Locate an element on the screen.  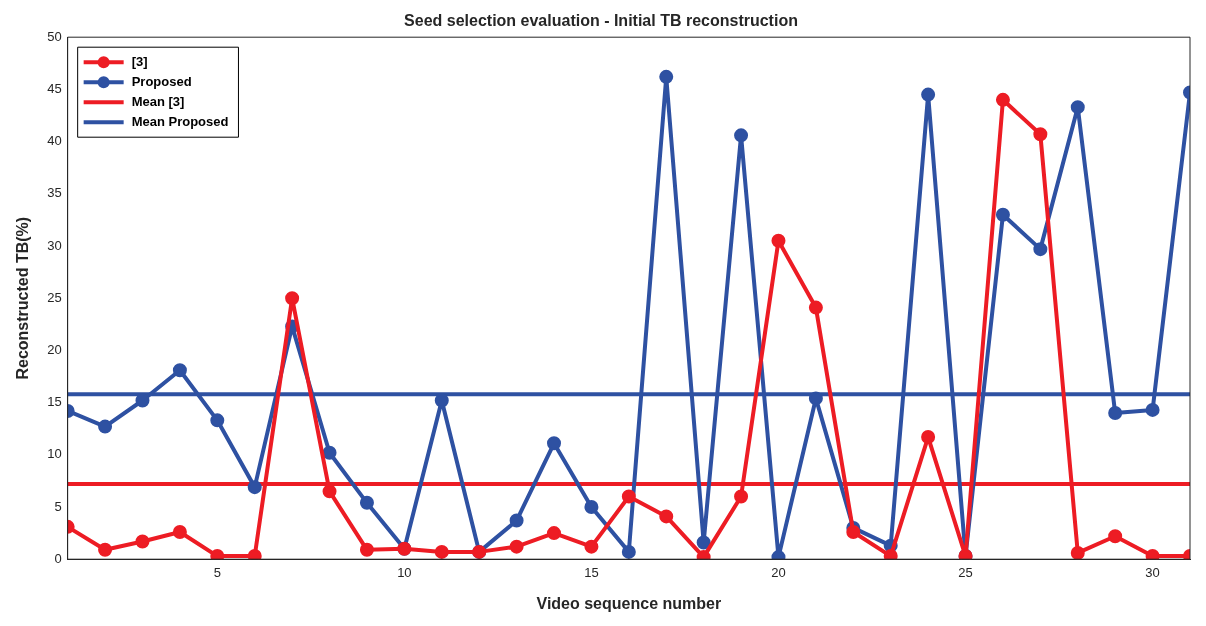
y-tick-label: 30 is located at coordinates (54, 245).